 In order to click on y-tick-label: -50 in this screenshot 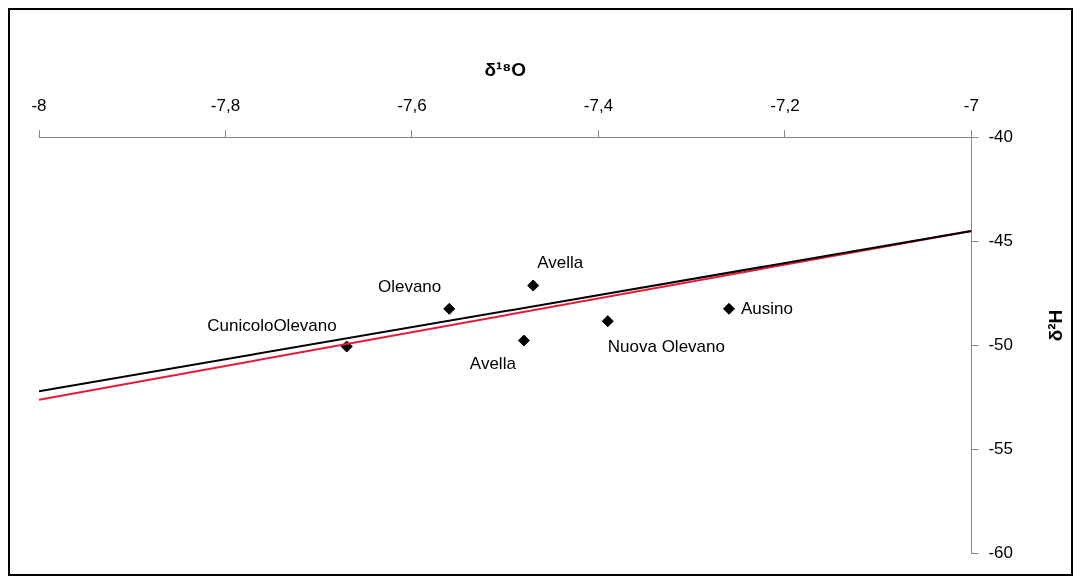, I will do `click(1001, 345)`.